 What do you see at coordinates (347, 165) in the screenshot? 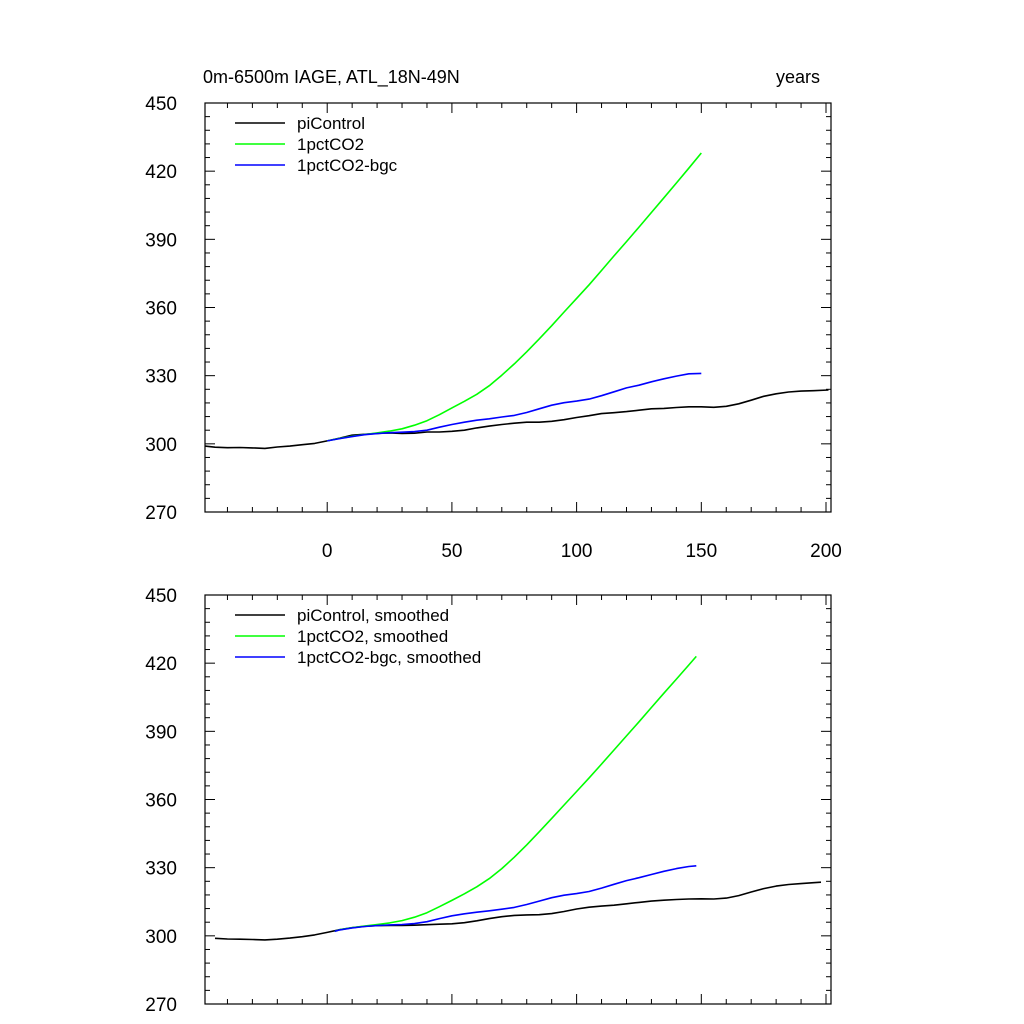
I see `legend-label: 1pctCO2-bgc` at bounding box center [347, 165].